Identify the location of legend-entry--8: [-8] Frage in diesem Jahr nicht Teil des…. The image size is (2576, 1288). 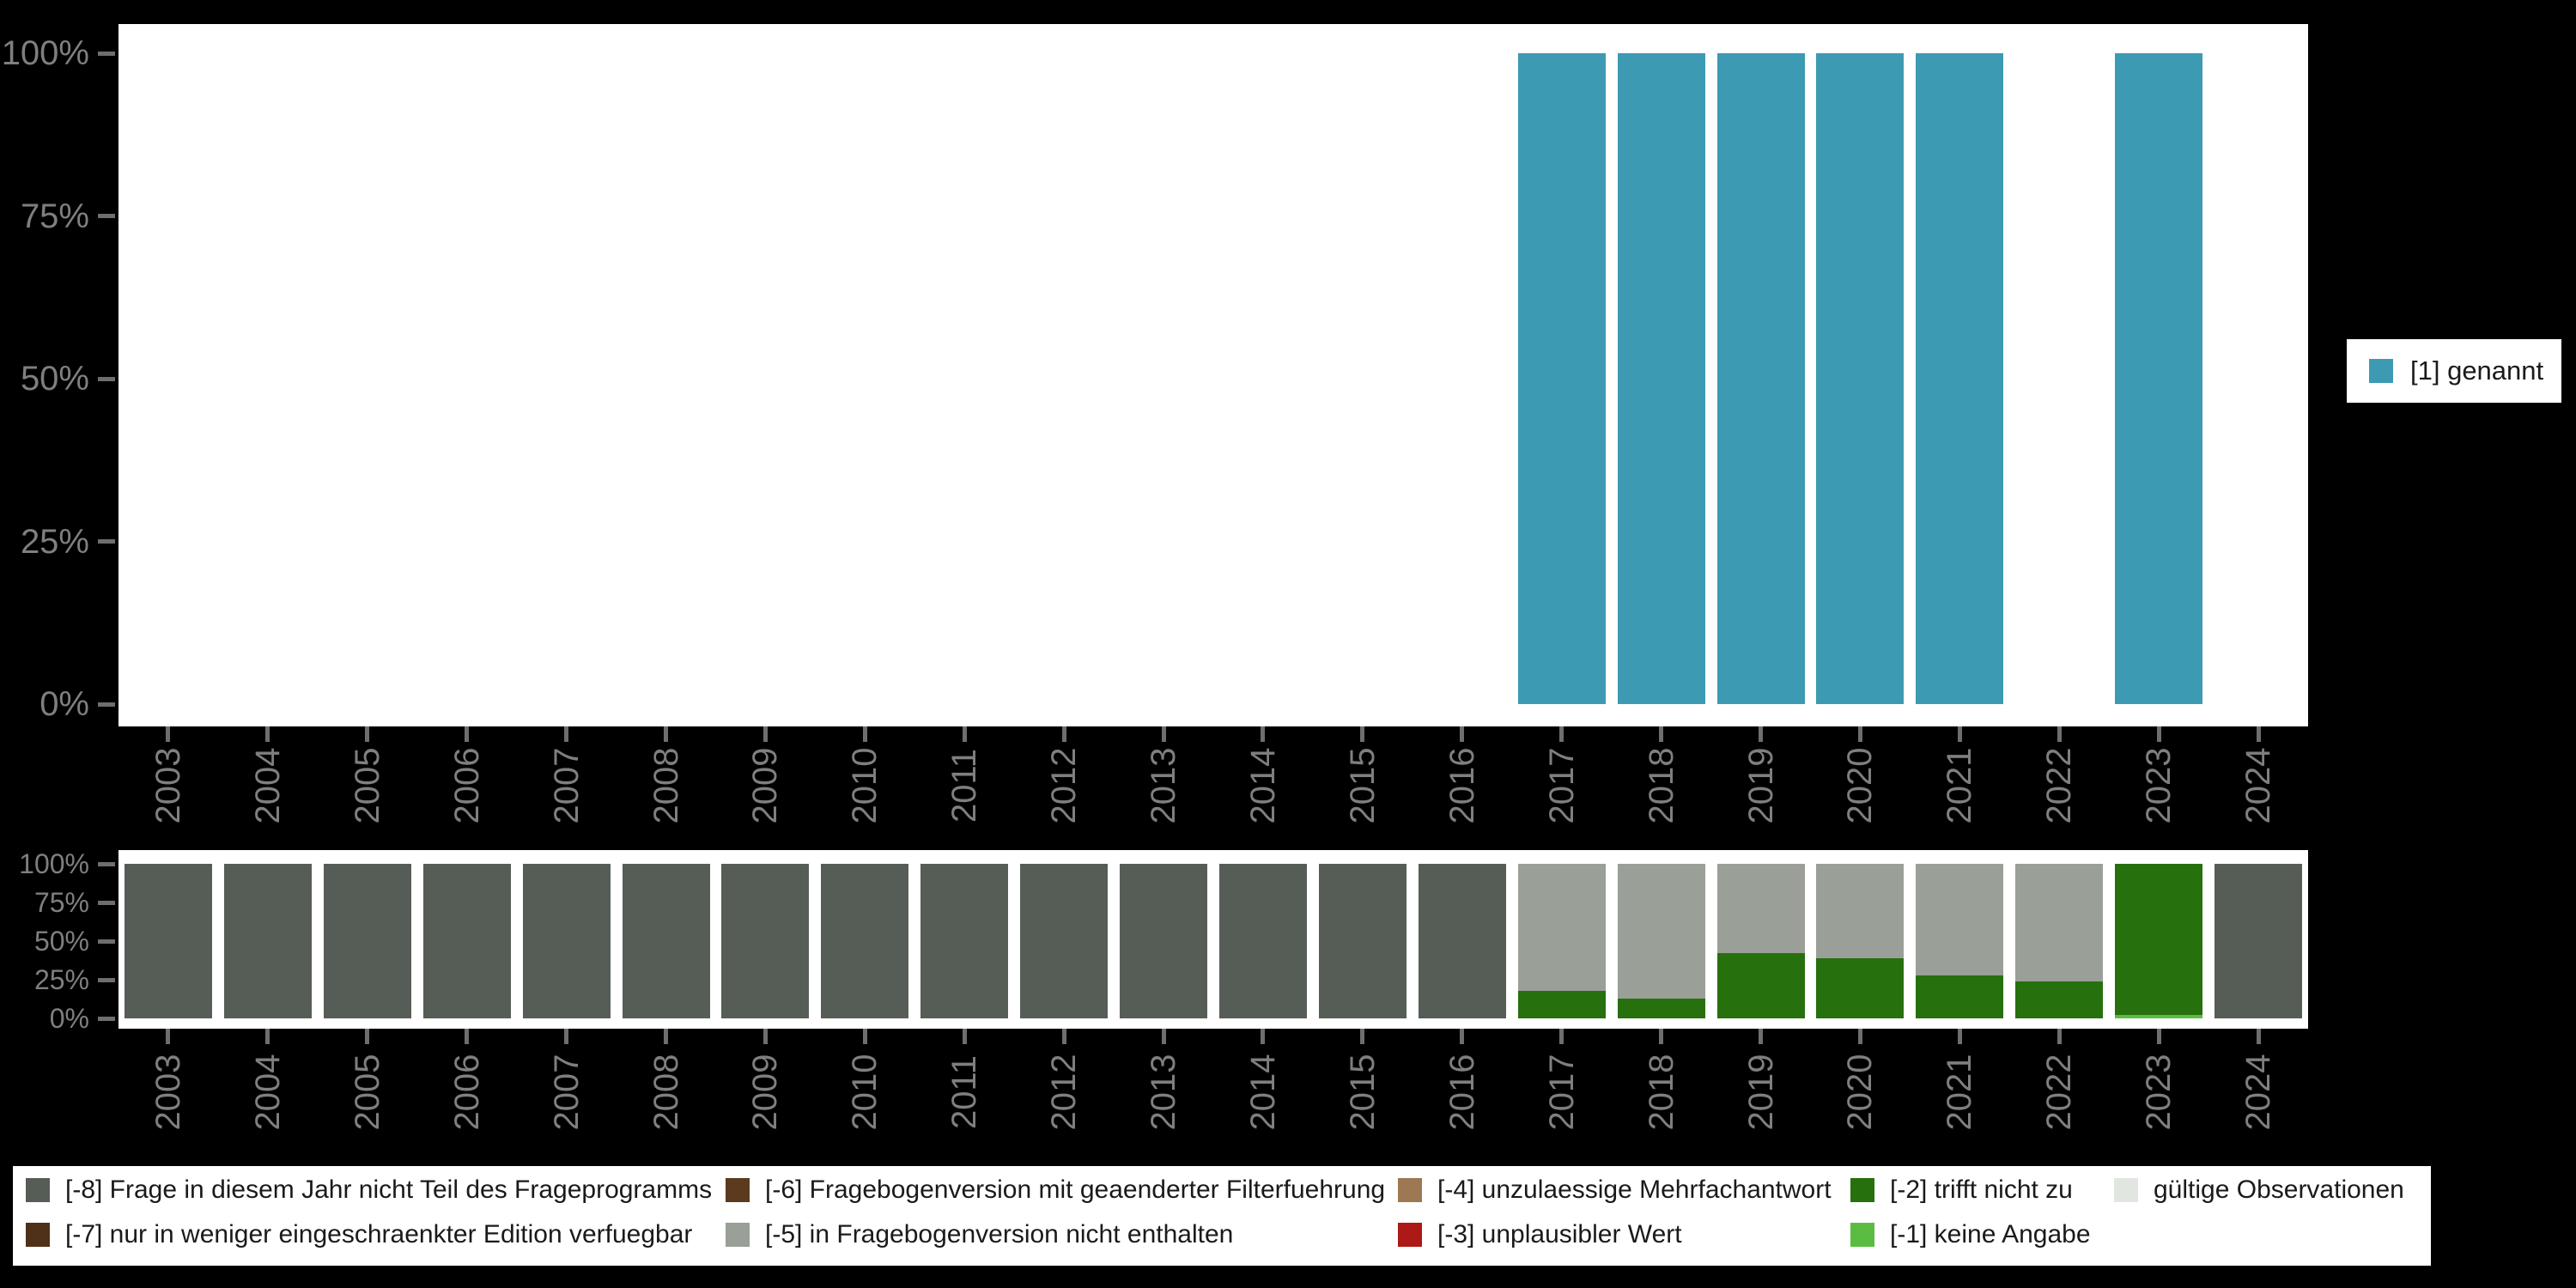
(369, 1191).